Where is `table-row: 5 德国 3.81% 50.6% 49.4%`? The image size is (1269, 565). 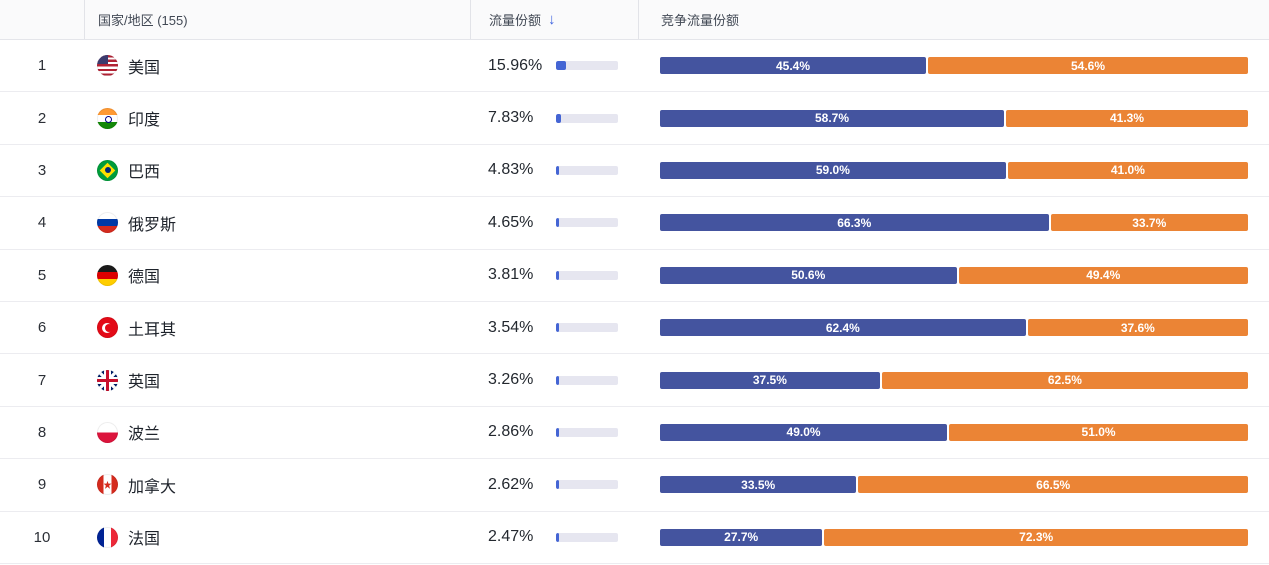
table-row: 5 德国 3.81% 50.6% 49.4% is located at coordinates (634, 275).